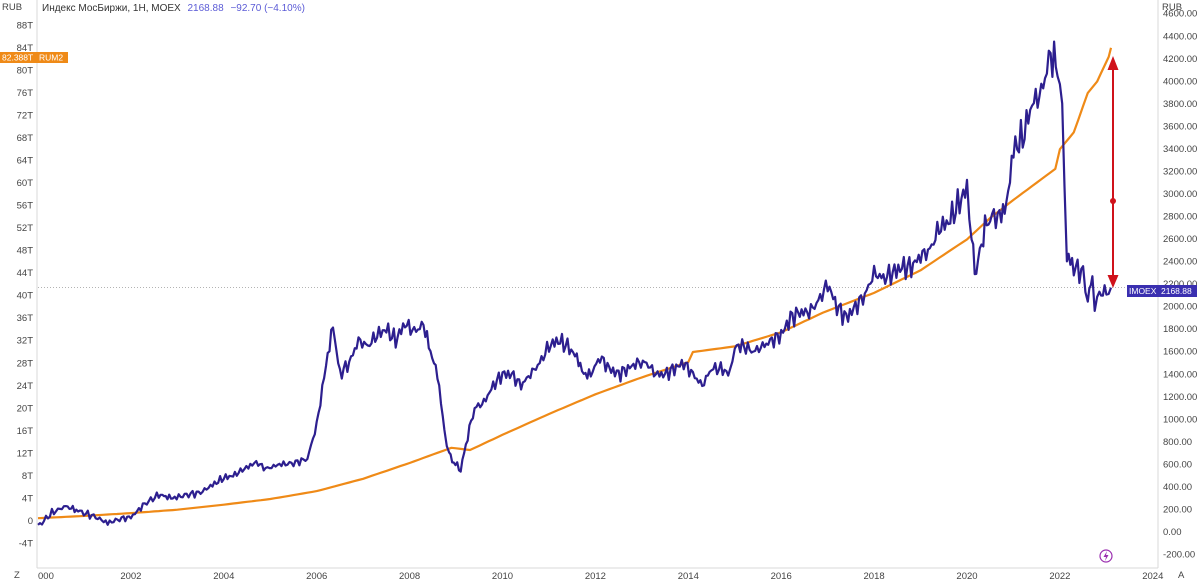  I want to click on right-axis-tick-label: 3200.00, so click(1180, 171).